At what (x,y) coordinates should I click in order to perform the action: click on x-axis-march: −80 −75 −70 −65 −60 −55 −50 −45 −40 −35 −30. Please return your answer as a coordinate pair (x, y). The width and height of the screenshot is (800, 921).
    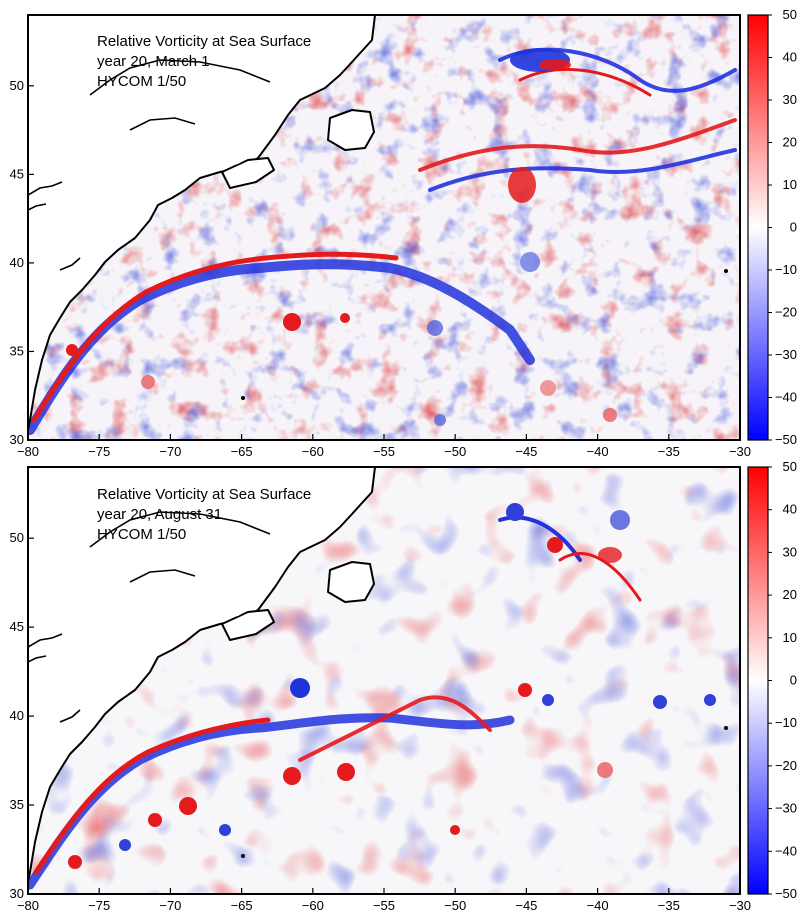
    Looking at the image, I should click on (384, 446).